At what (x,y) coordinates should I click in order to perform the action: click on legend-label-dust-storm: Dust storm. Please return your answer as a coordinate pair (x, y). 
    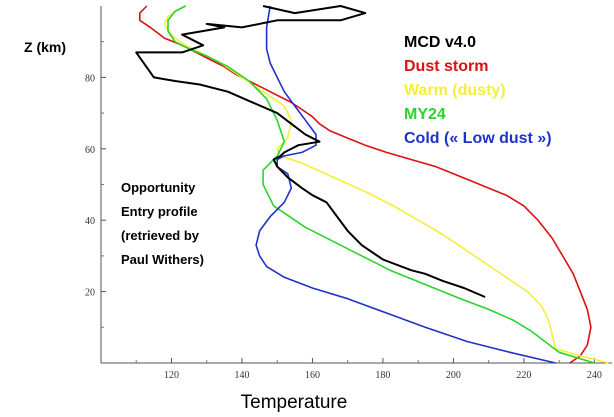
    Looking at the image, I should click on (446, 66).